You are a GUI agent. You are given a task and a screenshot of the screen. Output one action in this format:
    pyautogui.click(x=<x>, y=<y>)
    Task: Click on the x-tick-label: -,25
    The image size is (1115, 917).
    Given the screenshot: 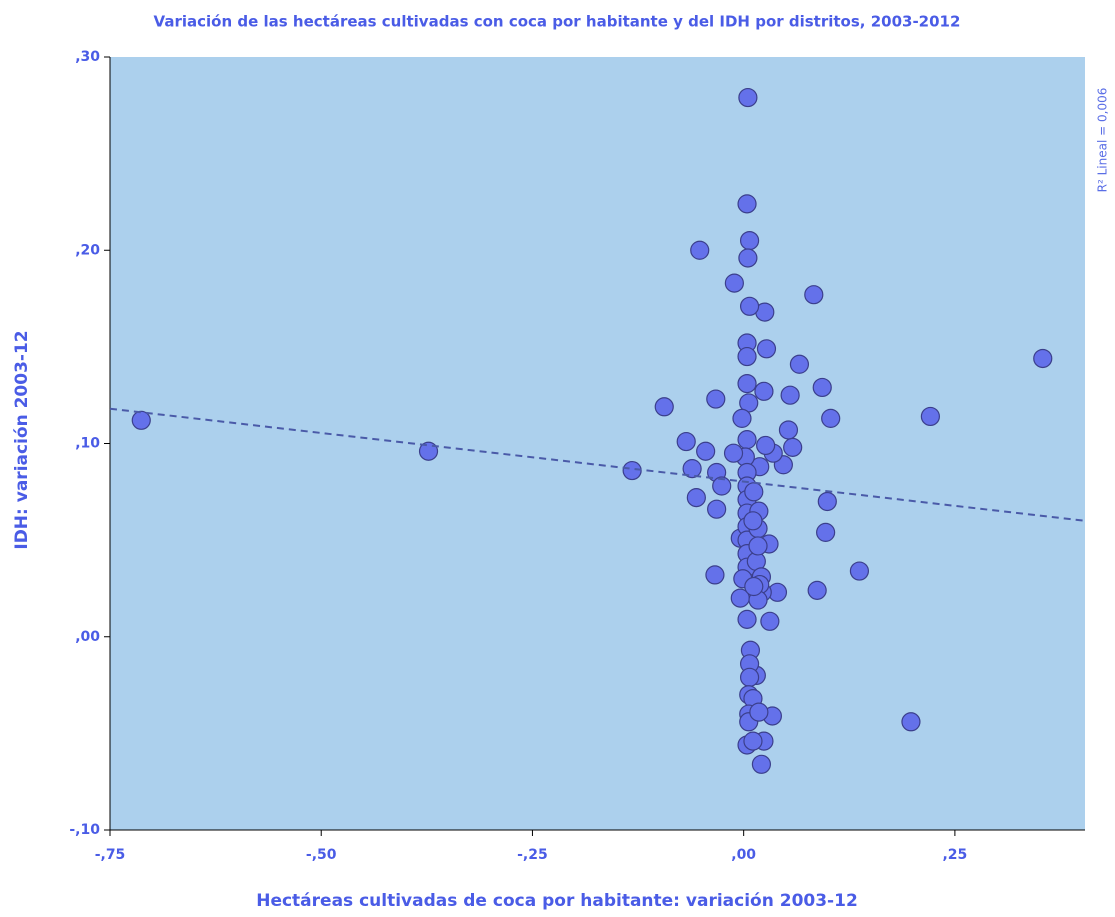 What is the action you would take?
    pyautogui.click(x=532, y=855)
    